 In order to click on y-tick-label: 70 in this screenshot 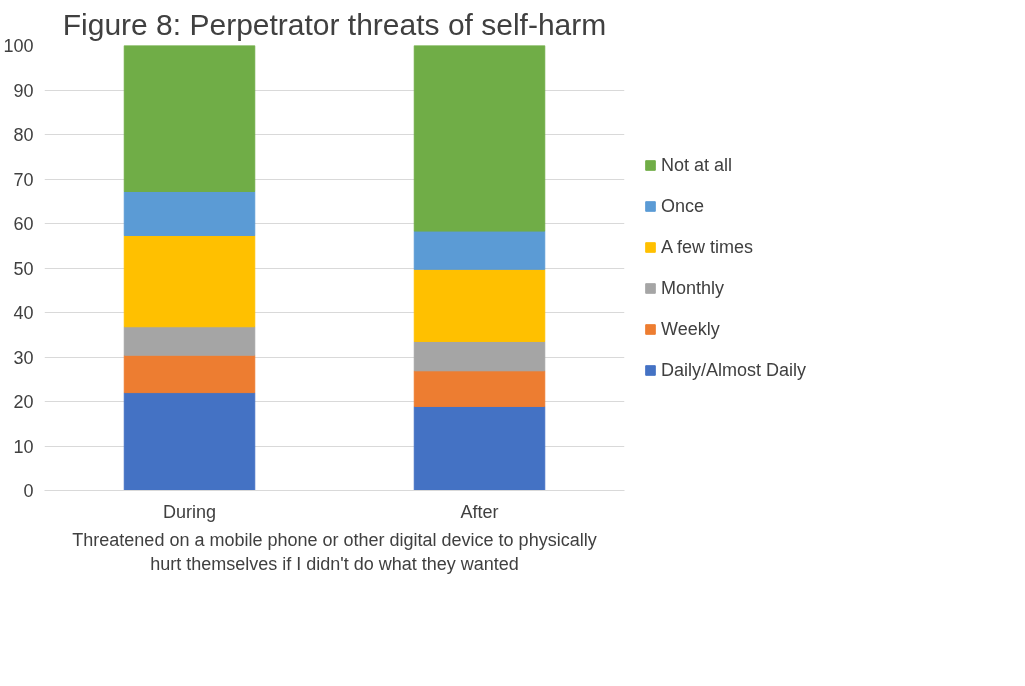, I will do `click(23, 179)`.